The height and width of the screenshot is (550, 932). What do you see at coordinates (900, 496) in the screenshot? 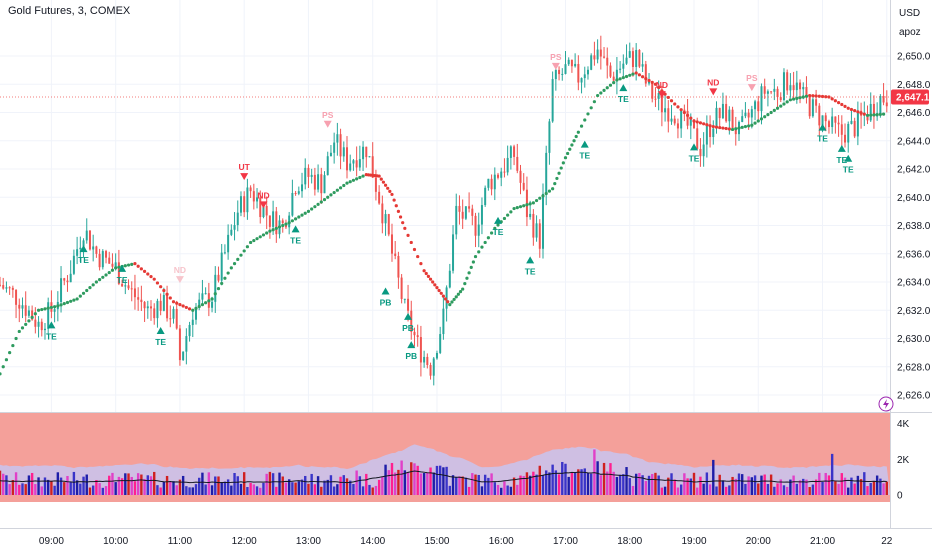
I see `volume-tick-label: 0` at bounding box center [900, 496].